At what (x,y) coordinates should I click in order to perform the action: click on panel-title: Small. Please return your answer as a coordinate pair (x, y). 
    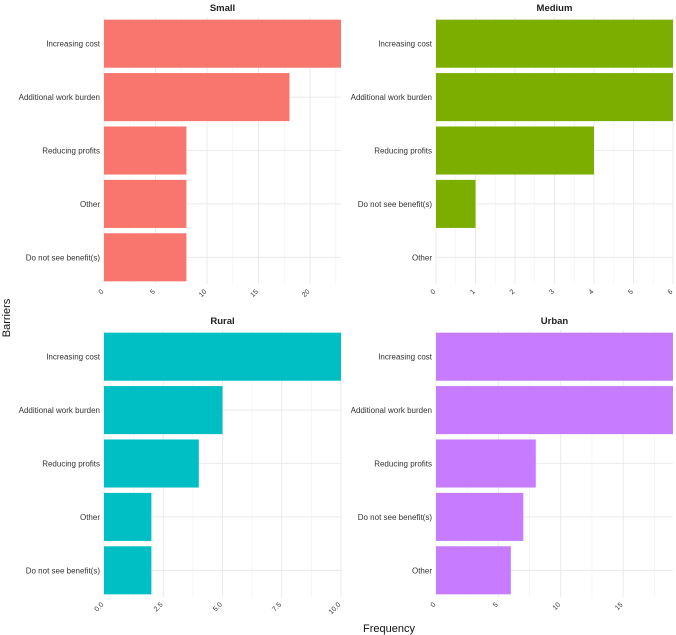
    Looking at the image, I should click on (222, 8).